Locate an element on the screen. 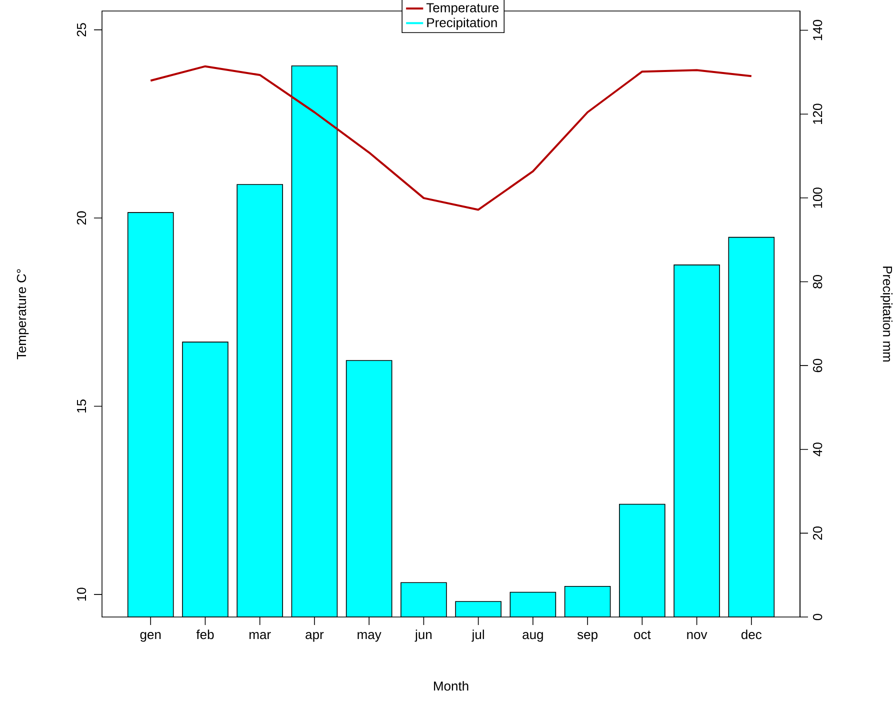 This screenshot has height=707, width=893. legend-label: Temperature is located at coordinates (462, 9).